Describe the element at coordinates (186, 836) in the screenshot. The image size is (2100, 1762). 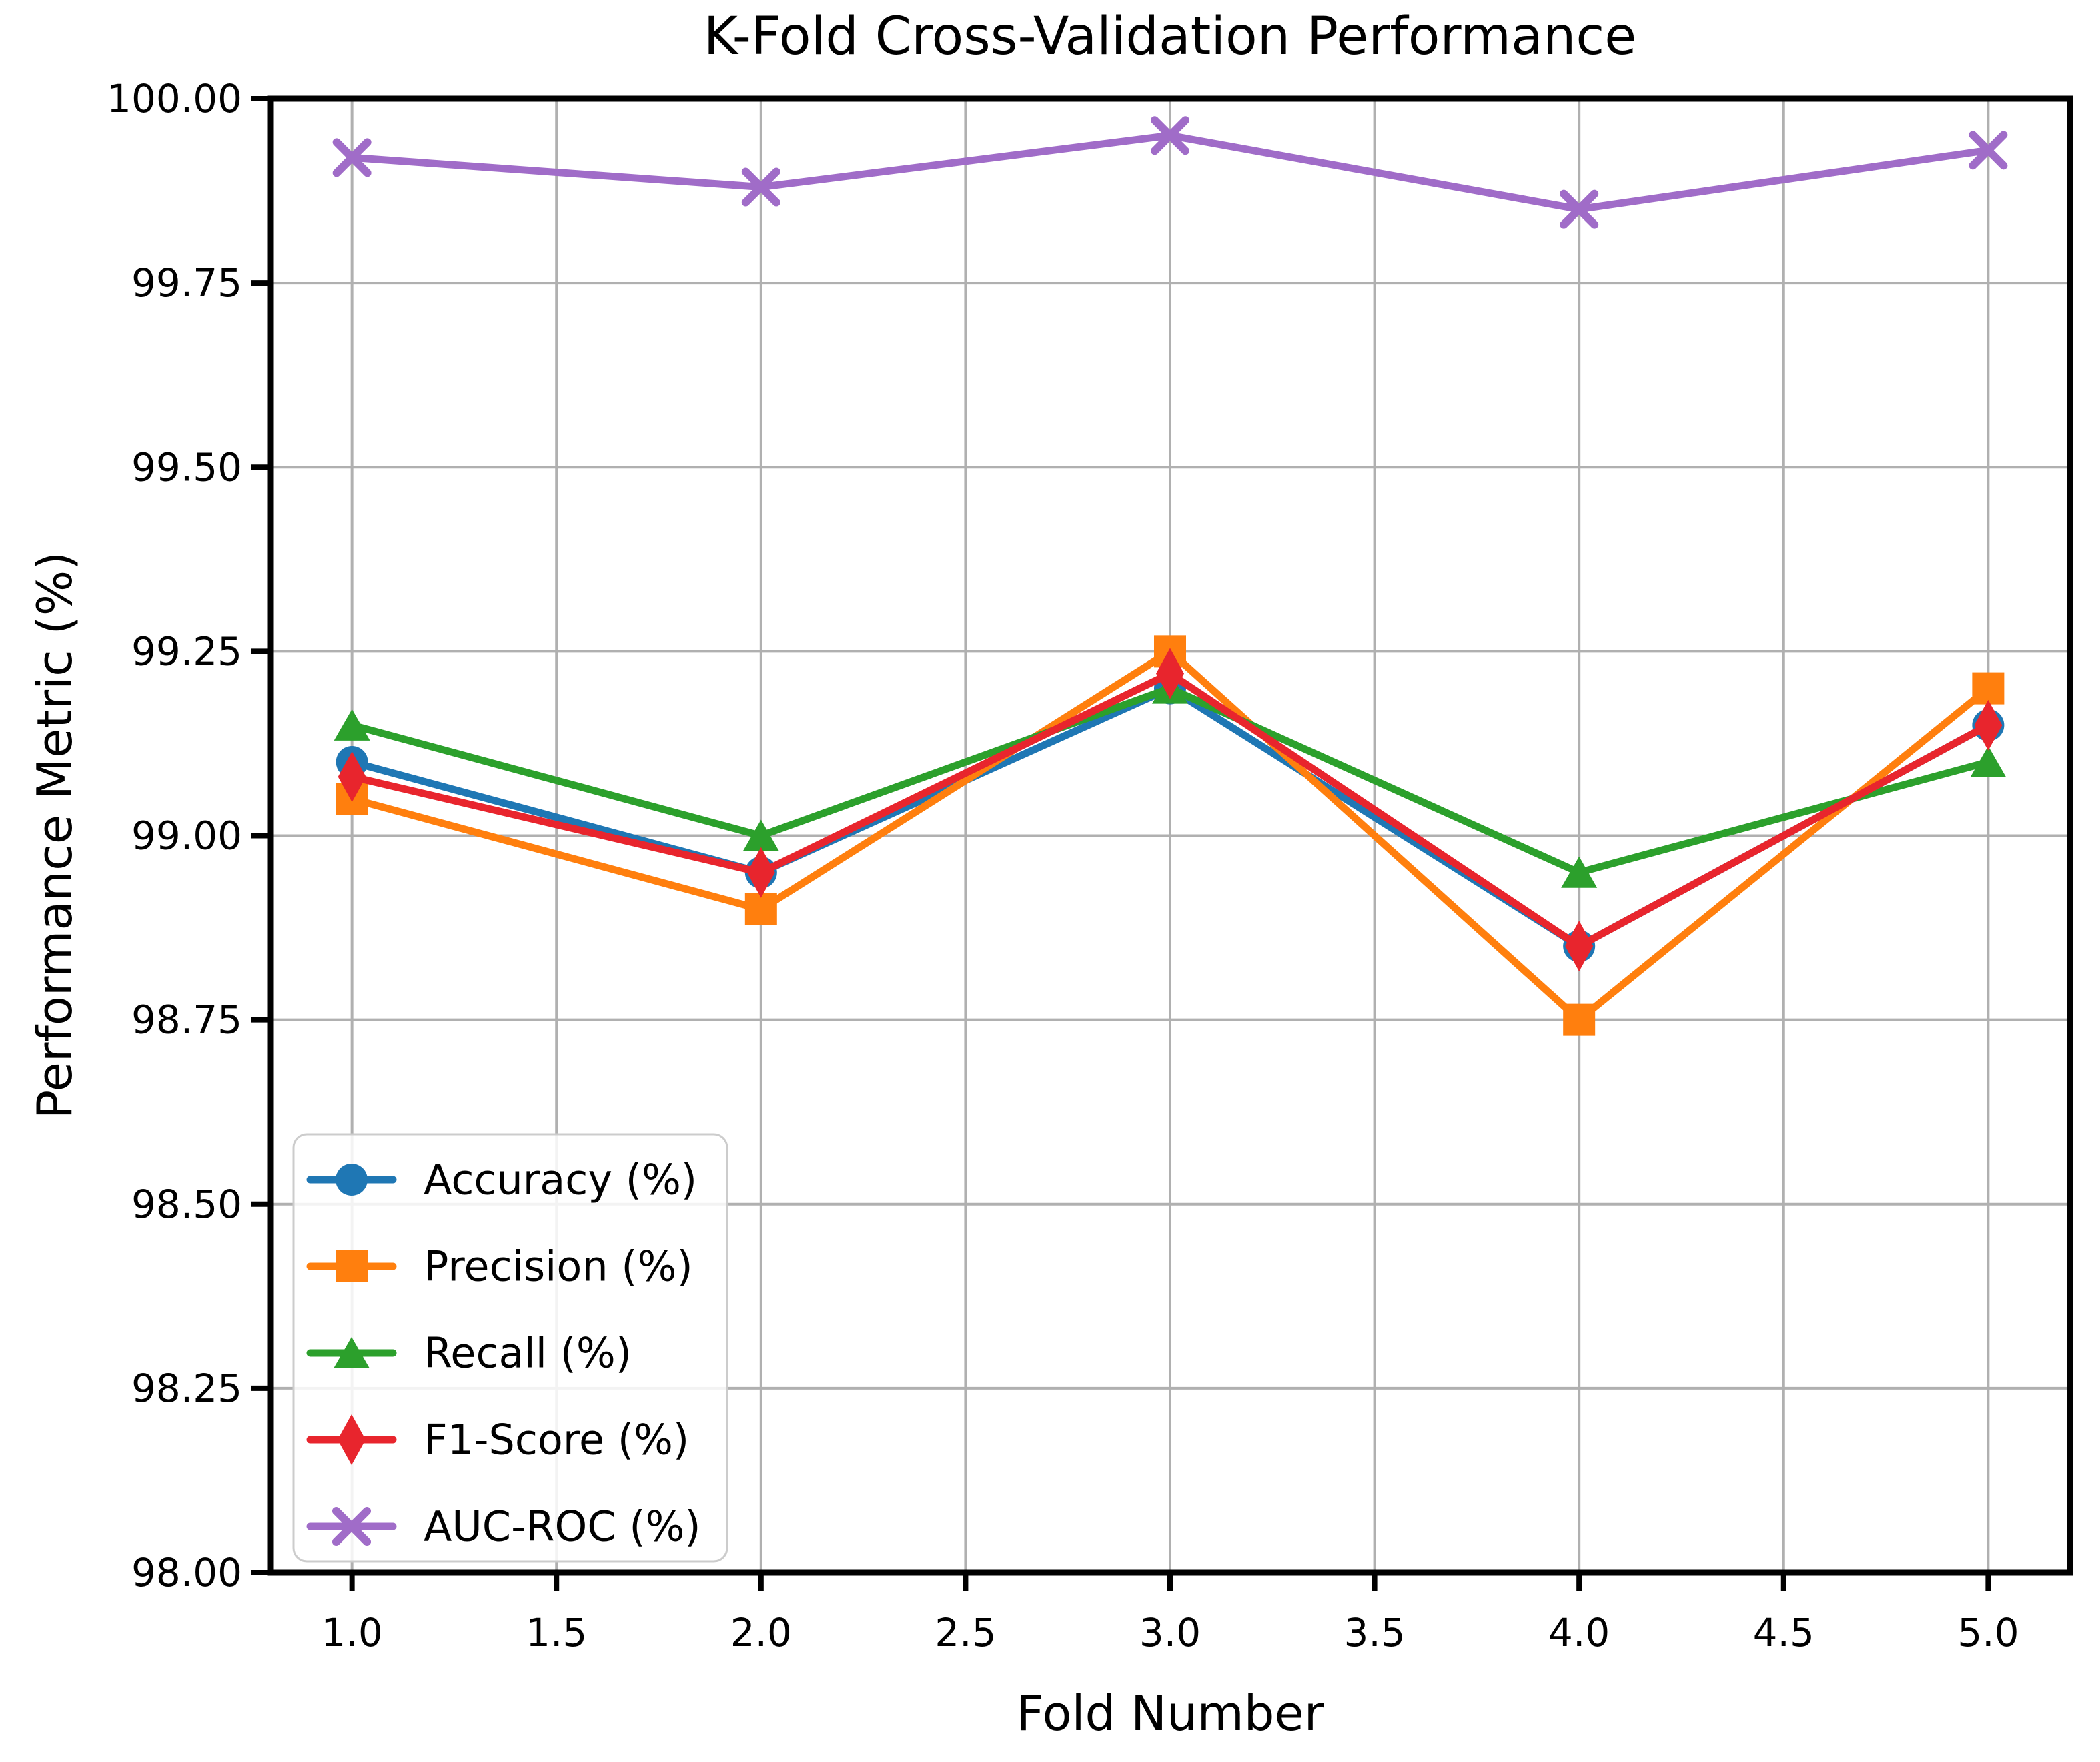
I see `y-tick-label: 99.00` at that location.